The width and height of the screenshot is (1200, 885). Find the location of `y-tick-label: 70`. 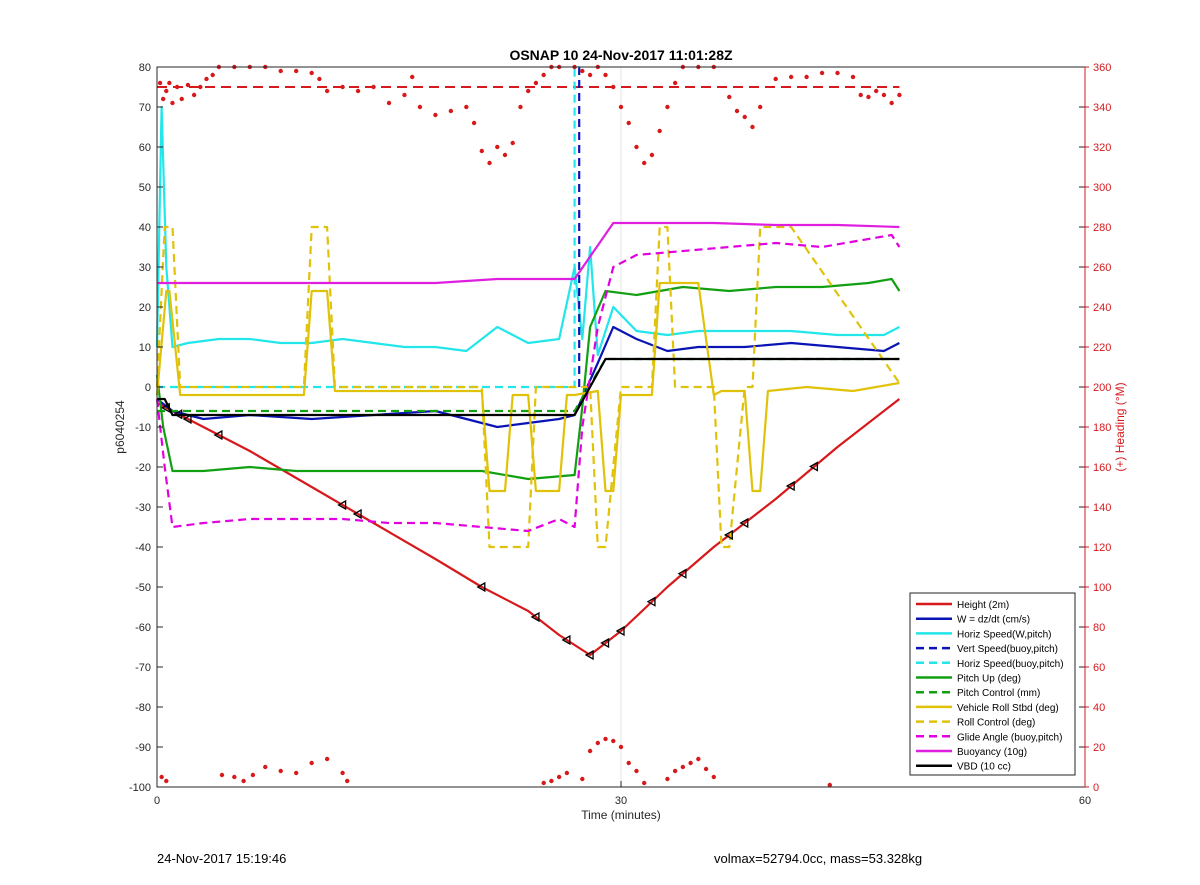

y-tick-label: 70 is located at coordinates (145, 108).